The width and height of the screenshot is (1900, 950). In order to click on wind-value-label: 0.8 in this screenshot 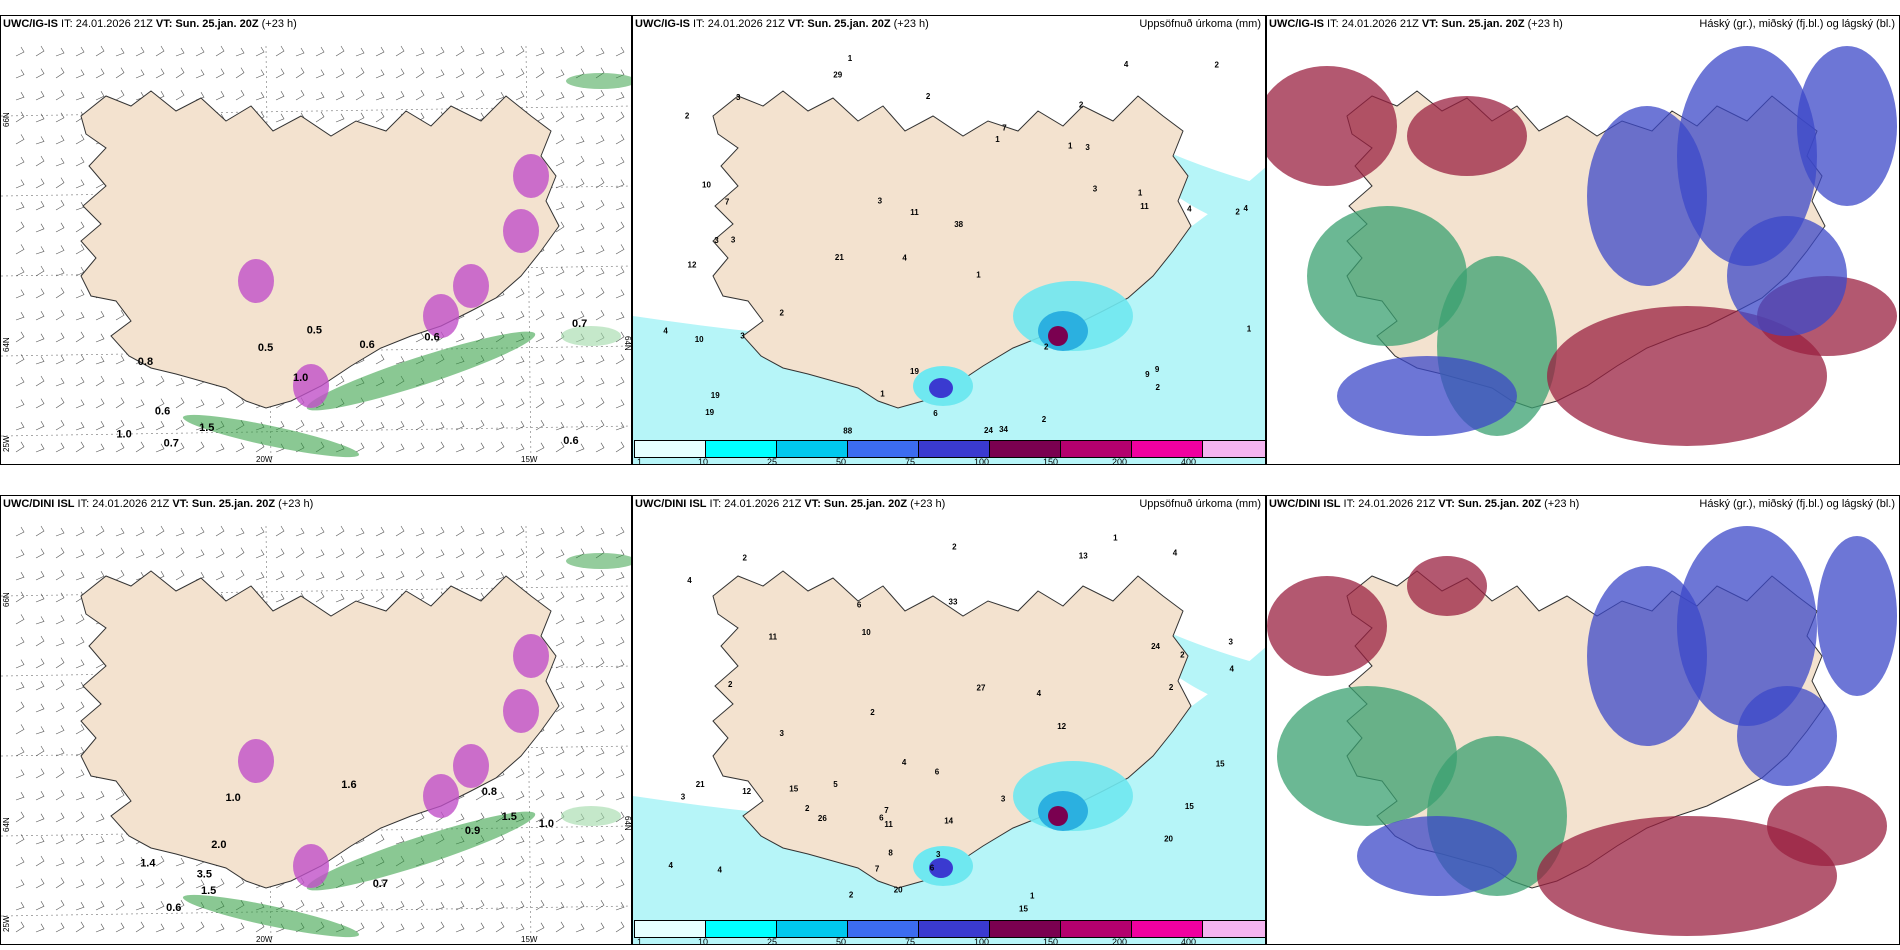, I will do `click(145, 362)`.